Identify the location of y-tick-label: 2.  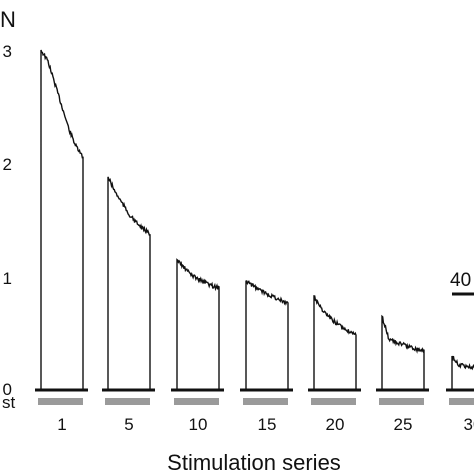
(7, 164).